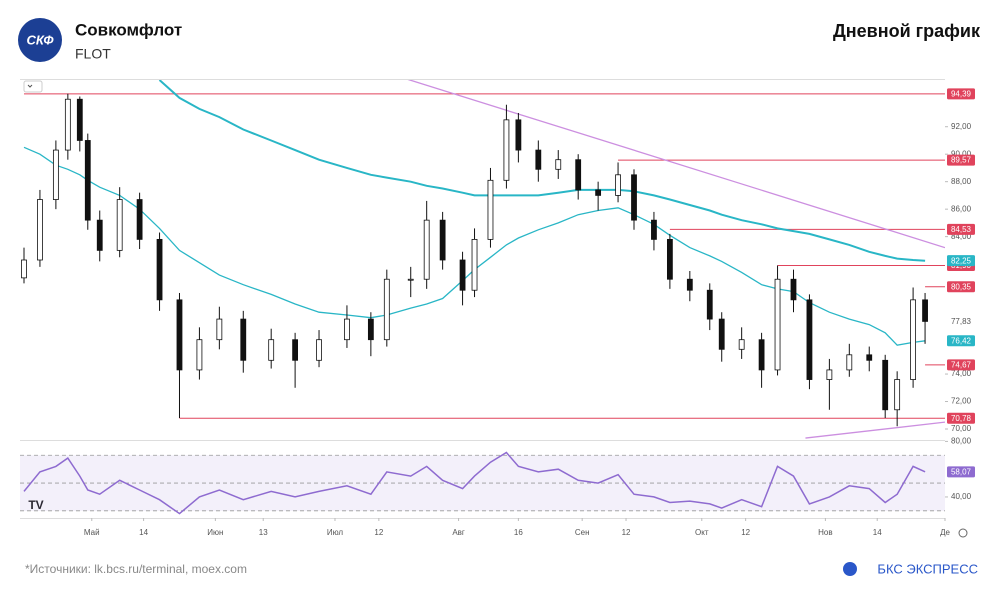  What do you see at coordinates (927, 568) in the screenshot?
I see `brand: БКС ЭКСПРЕСС` at bounding box center [927, 568].